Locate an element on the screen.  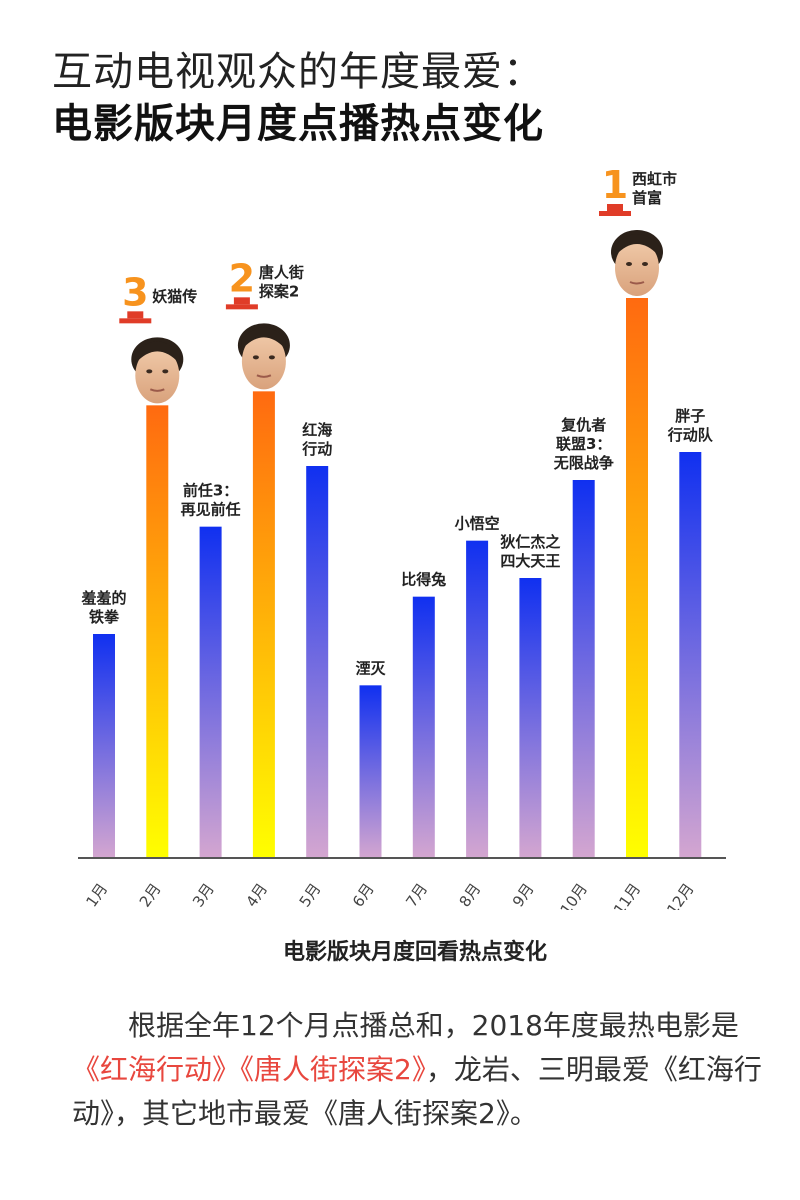
bar-label-10: 无限战争 is located at coordinates (583, 463).